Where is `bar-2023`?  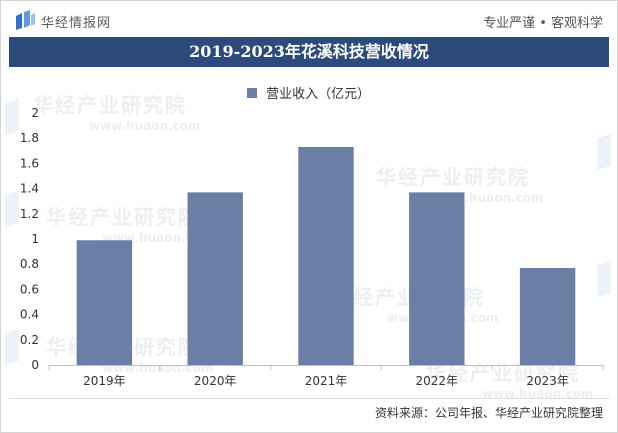
bar-2023 is located at coordinates (547, 316).